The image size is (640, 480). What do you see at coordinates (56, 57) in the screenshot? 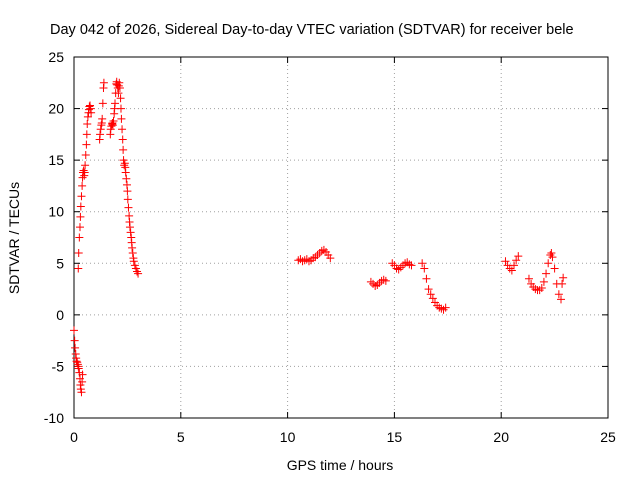
I see `y-tick-label: 25` at bounding box center [56, 57].